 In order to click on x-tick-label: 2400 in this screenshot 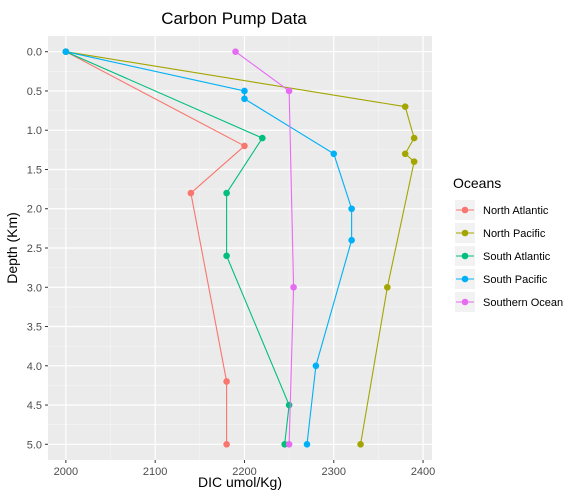, I will do `click(423, 472)`.